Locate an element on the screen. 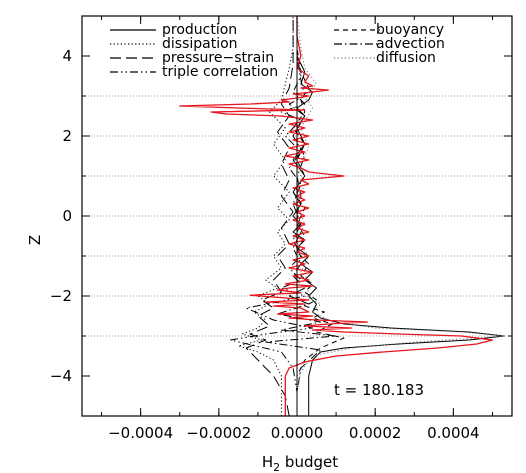 This screenshot has width=526, height=473. x-axis-label: H2 budget is located at coordinates (300, 463).